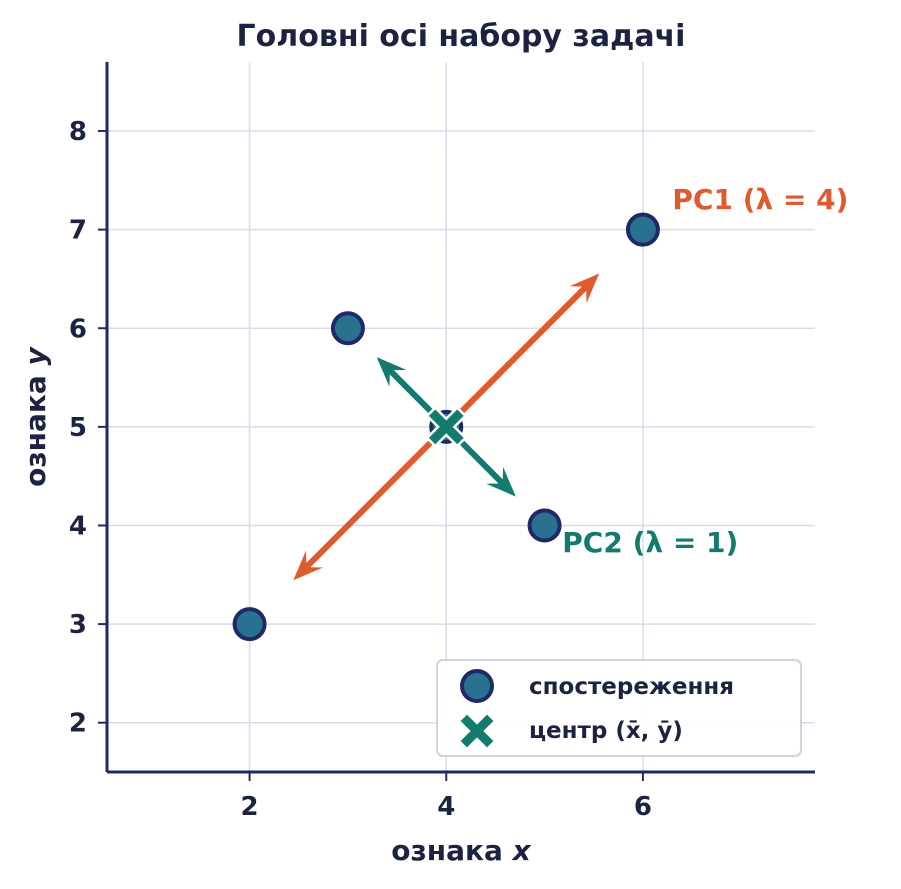  I want to click on pc2-label: PC2 (λ = 1), so click(650, 542).